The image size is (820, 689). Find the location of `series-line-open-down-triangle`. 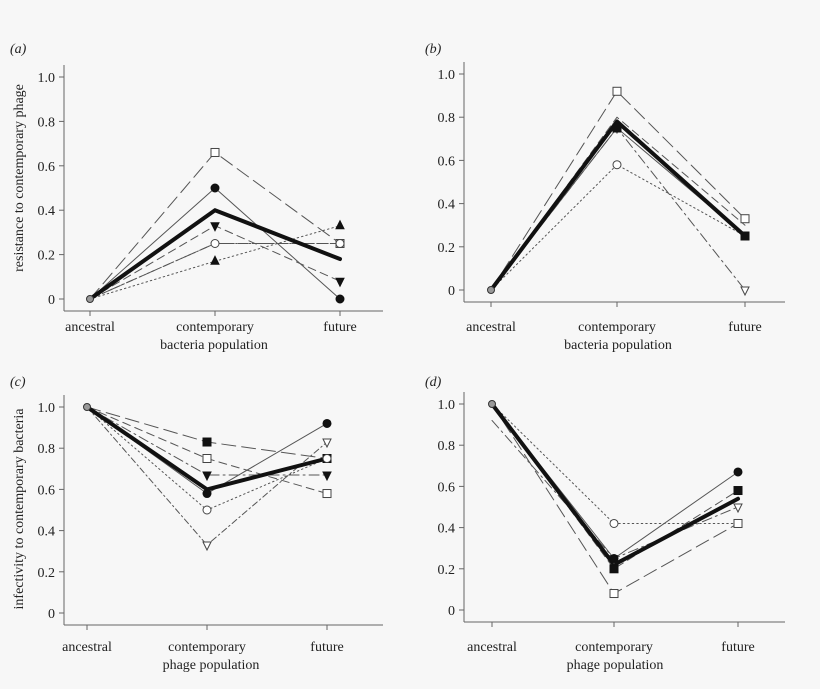

series-line-open-down-triangle is located at coordinates (207, 476).